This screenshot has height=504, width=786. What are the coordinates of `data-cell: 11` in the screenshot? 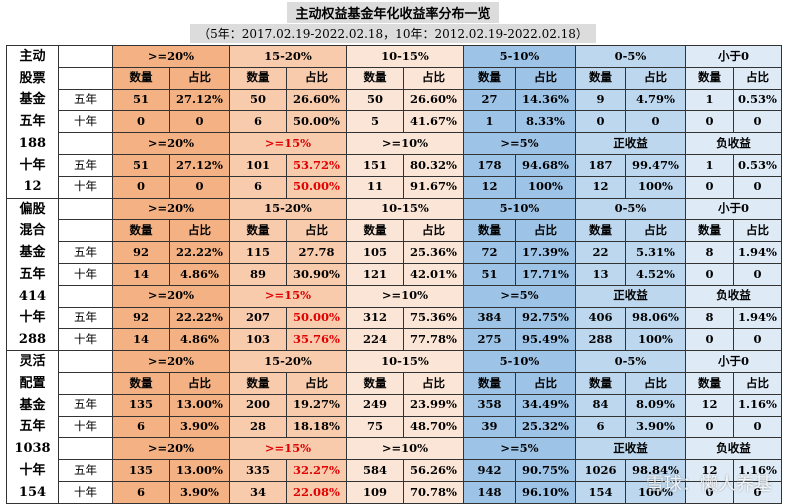 It's located at (375, 187).